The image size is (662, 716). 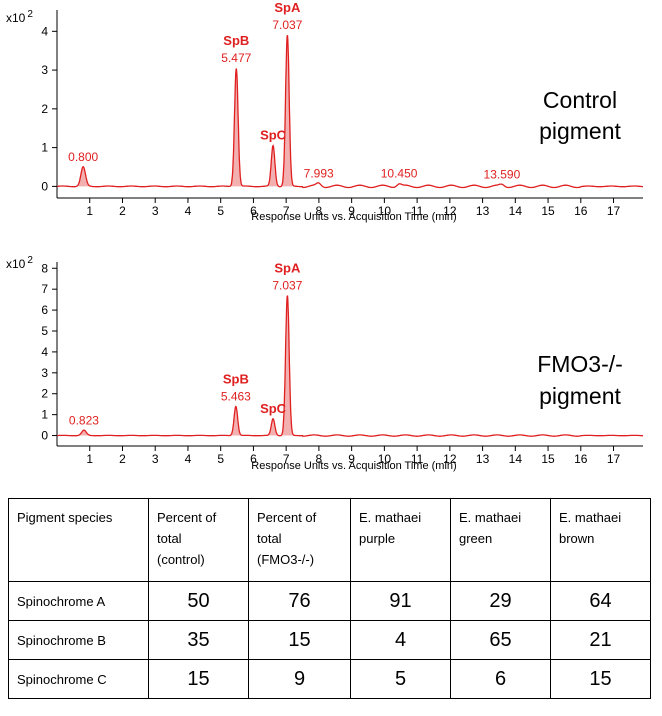 What do you see at coordinates (65, 517) in the screenshot?
I see `header-line: Pigment species` at bounding box center [65, 517].